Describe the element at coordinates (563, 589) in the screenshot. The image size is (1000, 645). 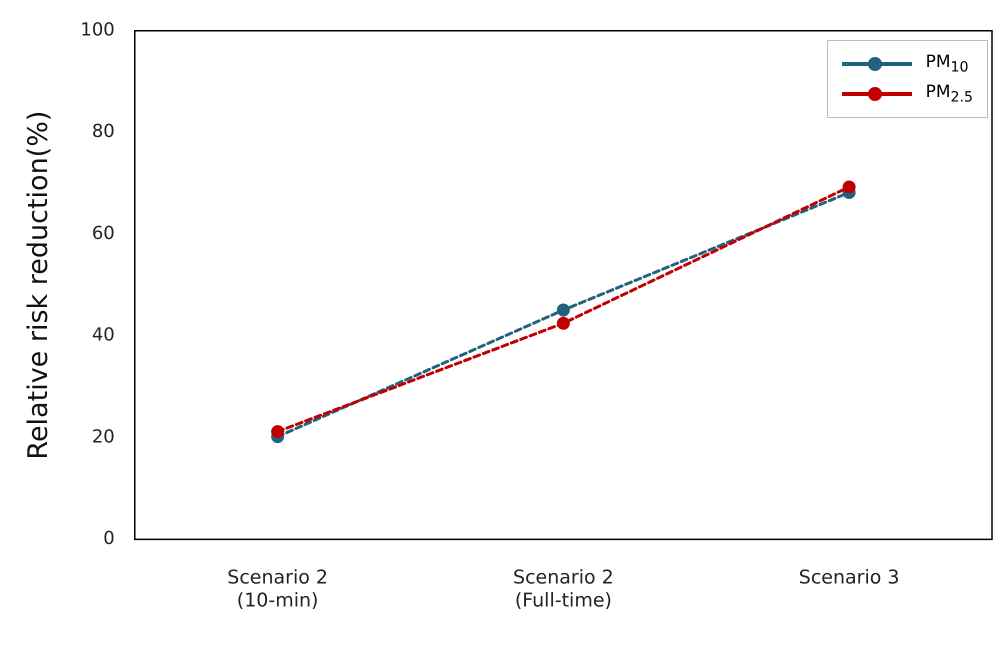
I see `x-tick-label: Scenario 2 (Full-time)` at that location.